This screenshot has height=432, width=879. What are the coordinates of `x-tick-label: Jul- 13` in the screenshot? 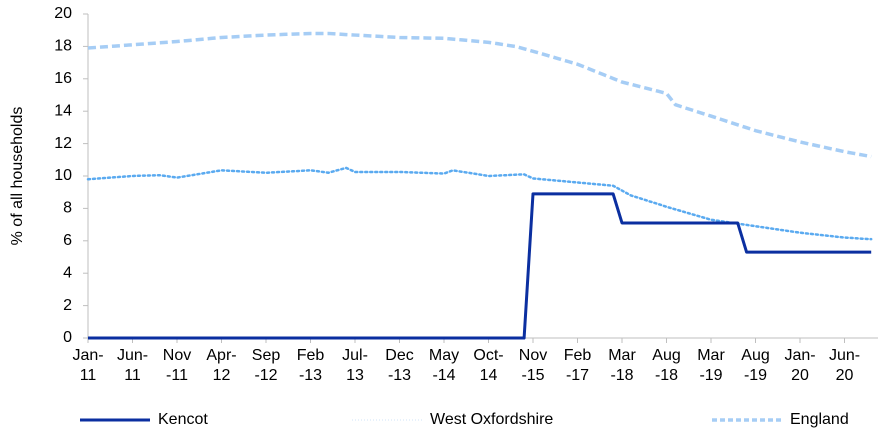 It's located at (355, 365).